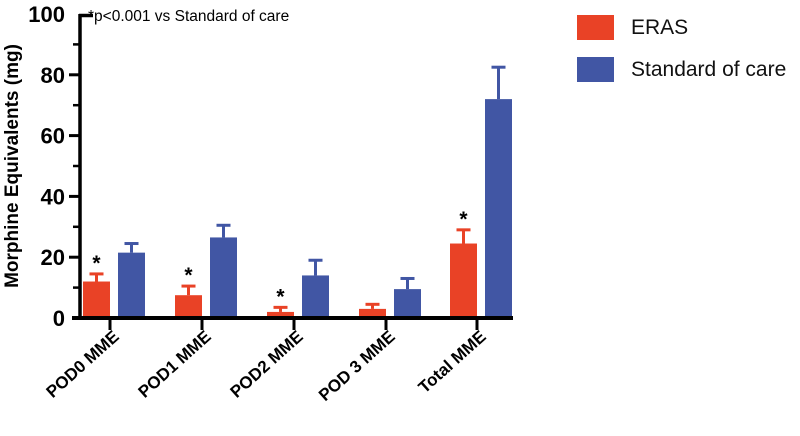  What do you see at coordinates (96, 263) in the screenshot?
I see `significance-star-1: *` at bounding box center [96, 263].